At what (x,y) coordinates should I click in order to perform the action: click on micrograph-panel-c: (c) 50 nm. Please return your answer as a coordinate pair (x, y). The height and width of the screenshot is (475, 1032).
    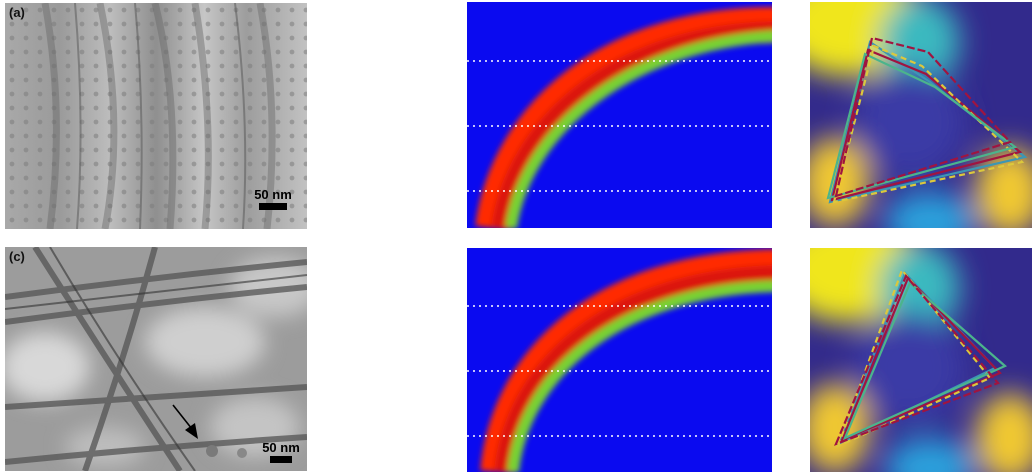
    Looking at the image, I should click on (156, 359).